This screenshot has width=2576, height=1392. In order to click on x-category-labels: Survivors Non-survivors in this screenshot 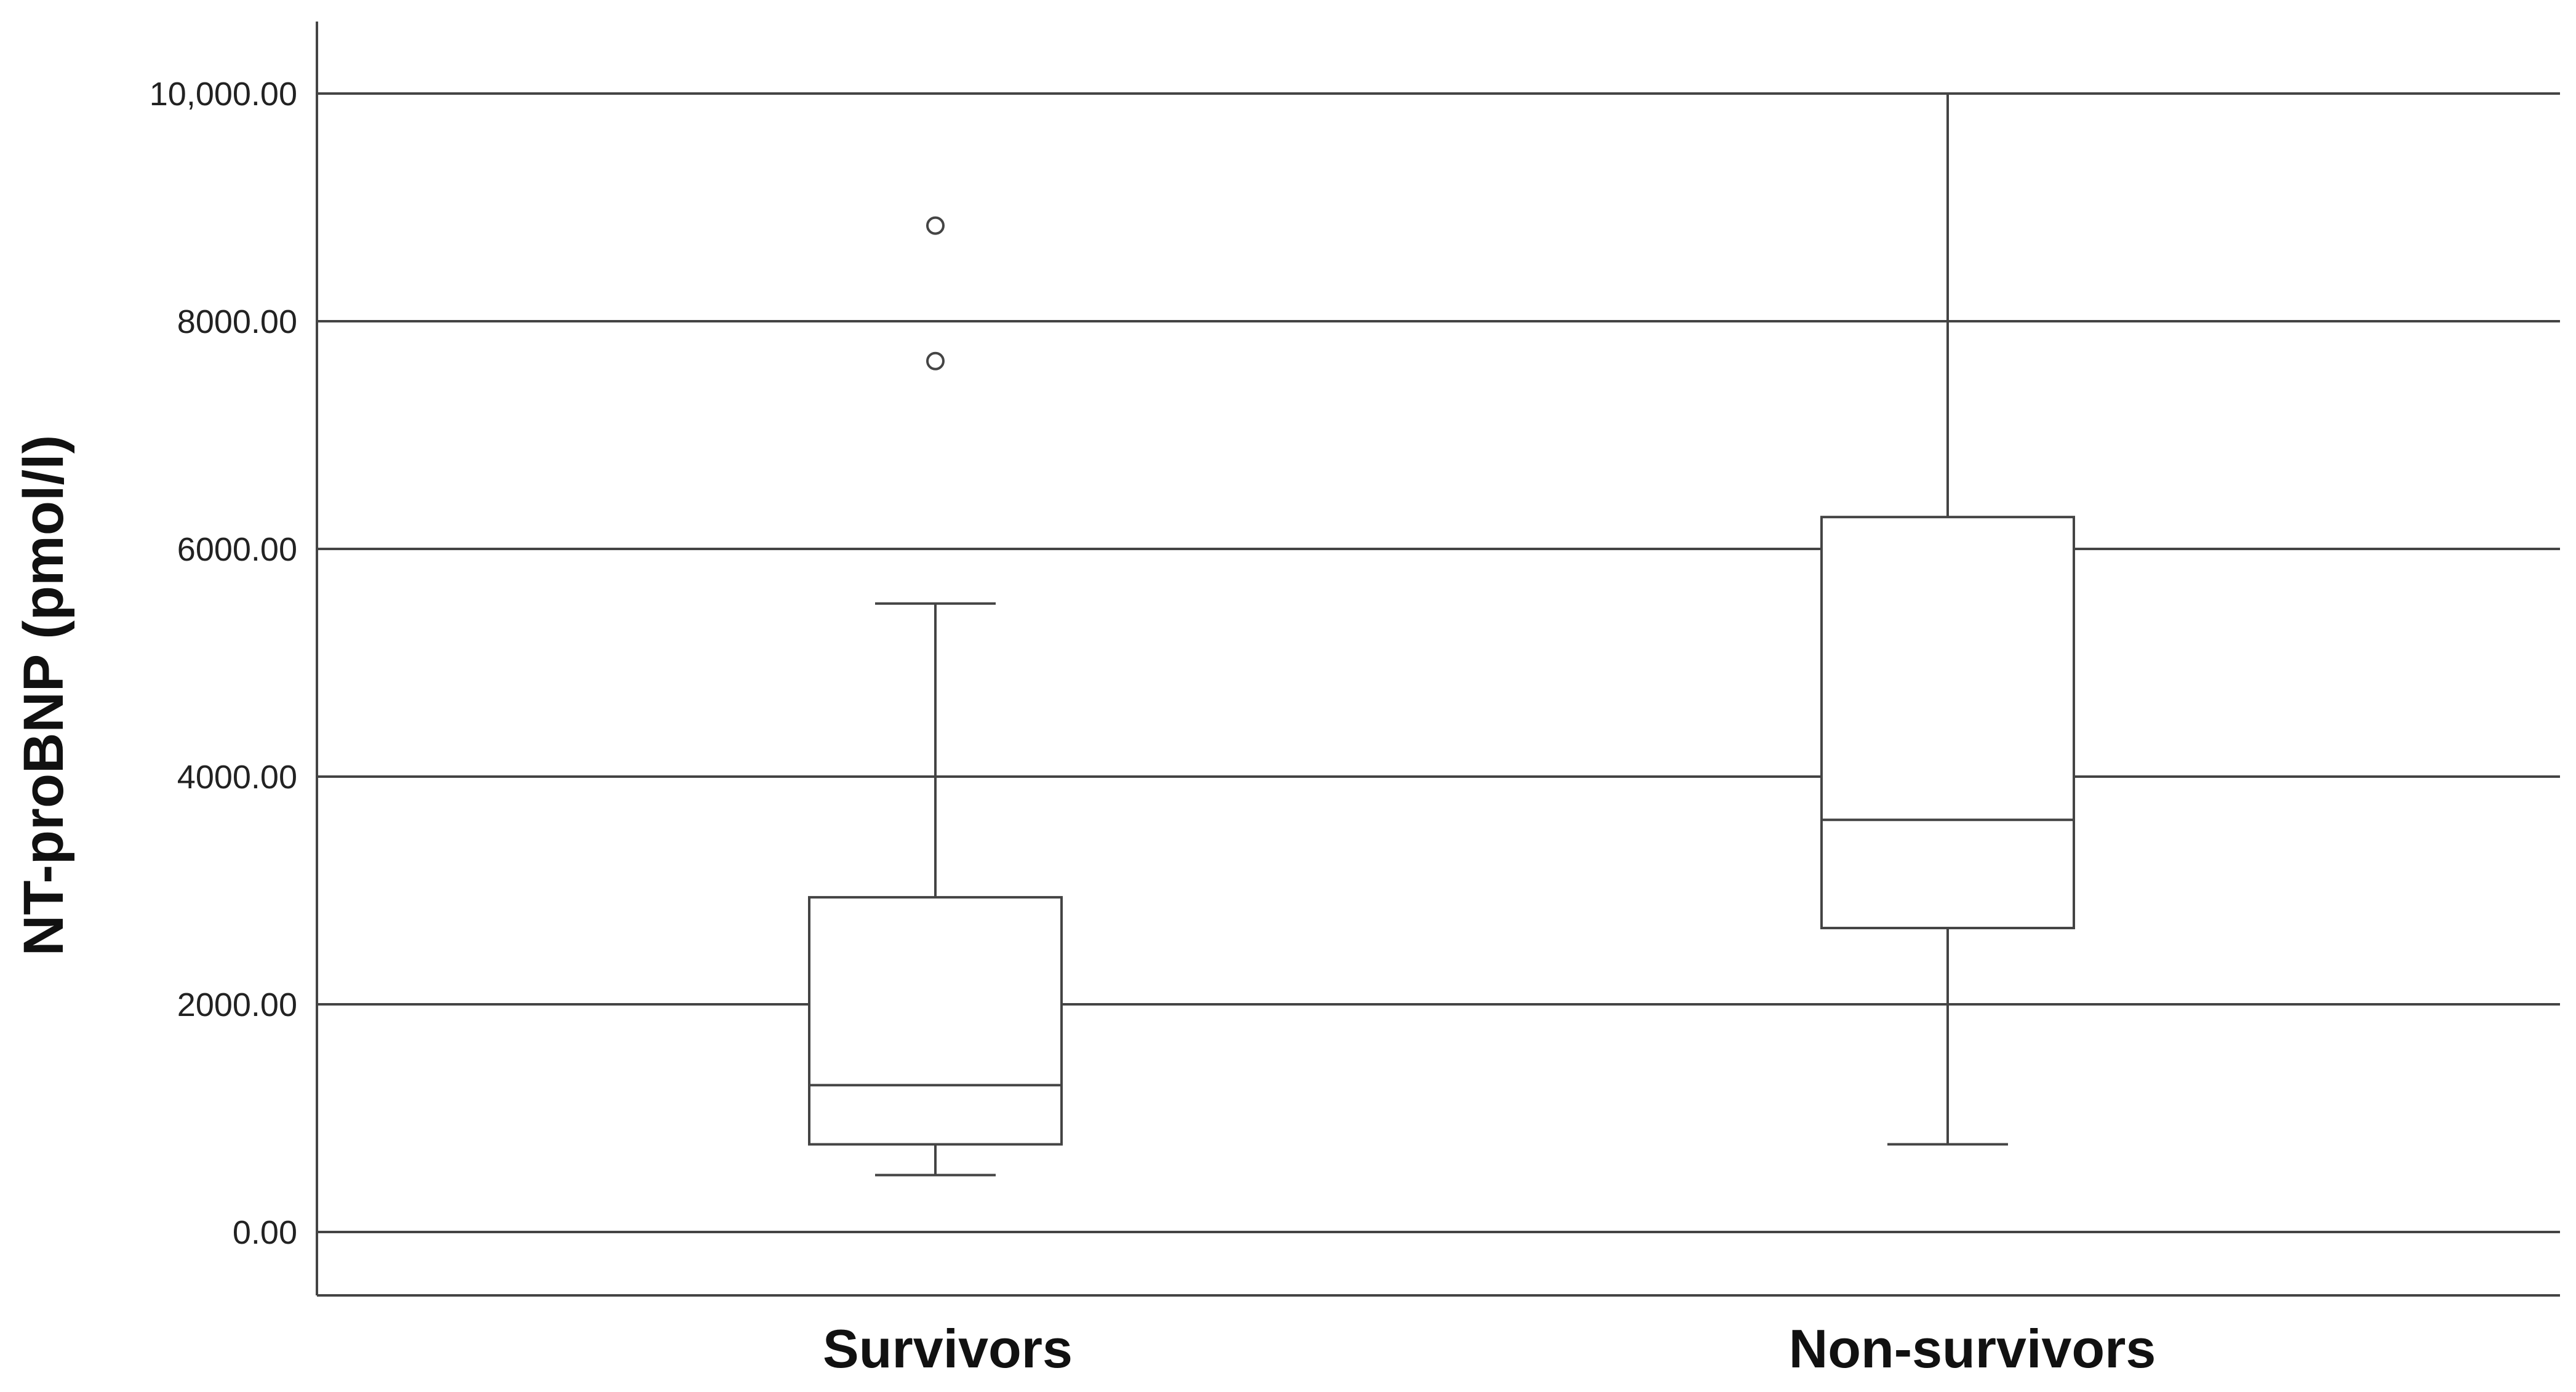, I will do `click(1489, 1348)`.